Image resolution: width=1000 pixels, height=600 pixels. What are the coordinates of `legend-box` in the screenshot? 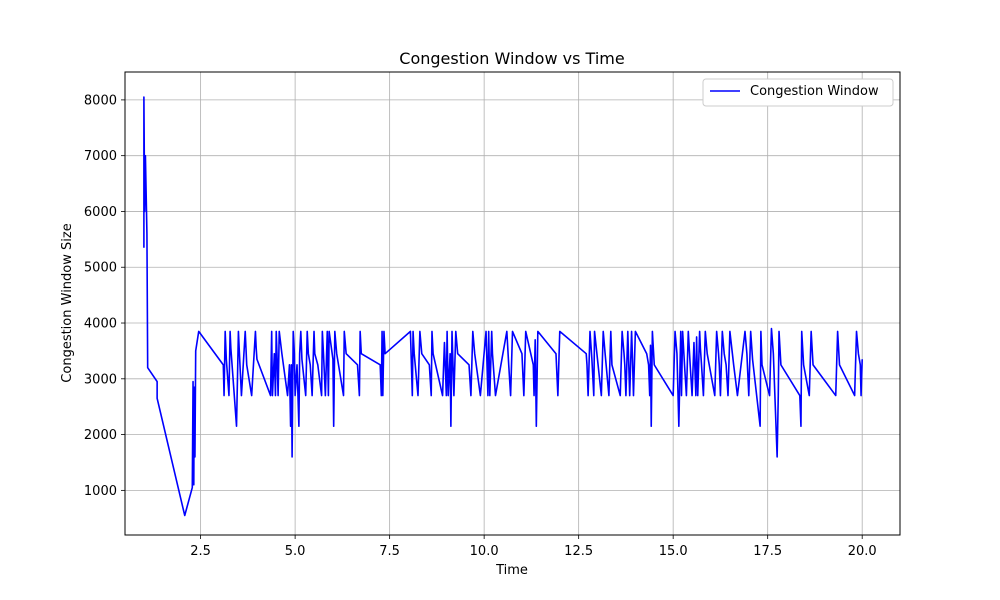 It's located at (798, 92).